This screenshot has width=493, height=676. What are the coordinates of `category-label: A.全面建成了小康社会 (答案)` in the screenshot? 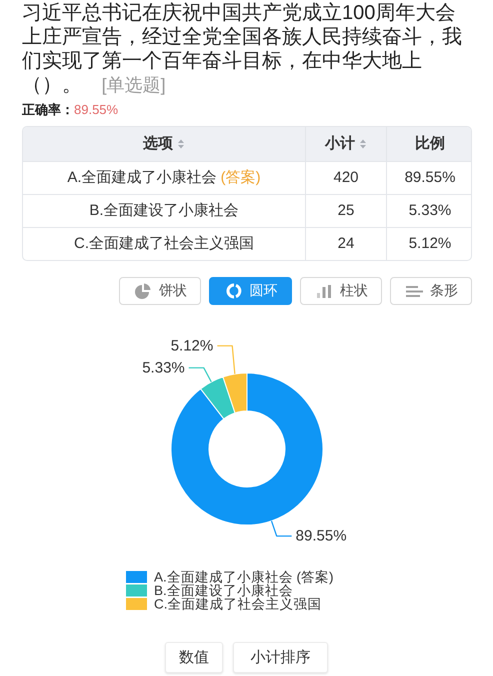 It's located at (164, 177).